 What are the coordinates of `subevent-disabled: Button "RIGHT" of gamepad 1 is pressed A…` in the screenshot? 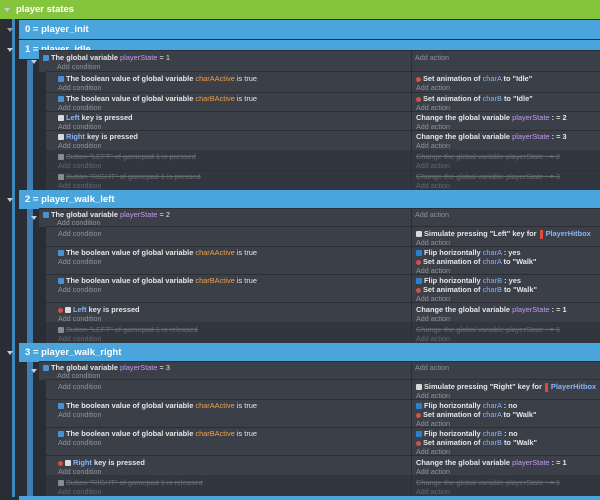 It's located at (323, 180).